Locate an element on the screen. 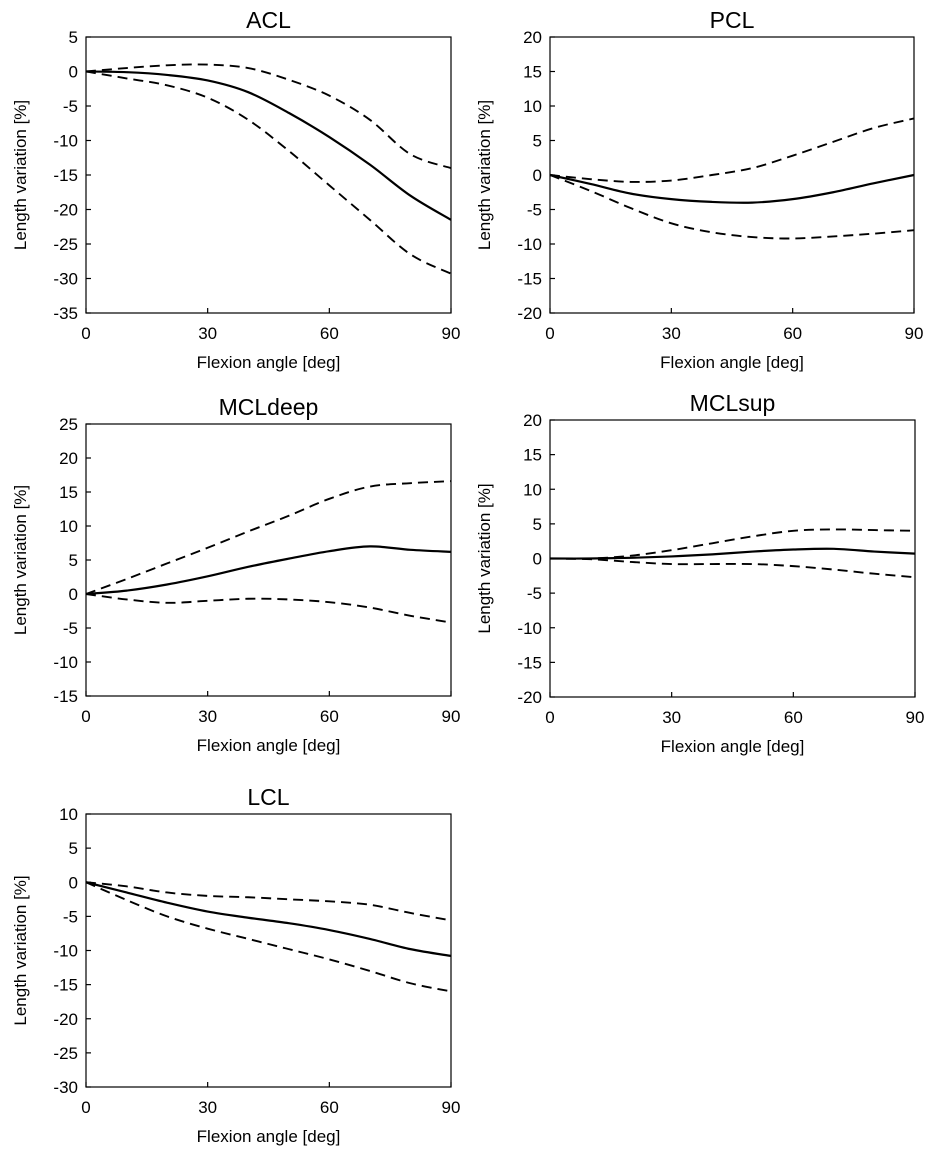 The width and height of the screenshot is (929, 1165). y-tick-label: 25 is located at coordinates (68, 424).